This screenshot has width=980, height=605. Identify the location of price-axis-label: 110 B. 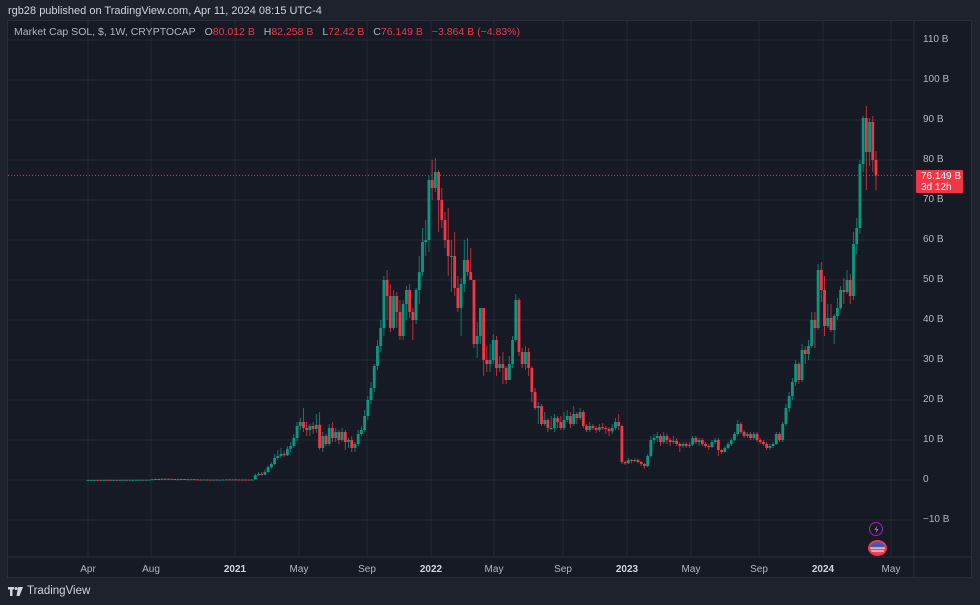
(936, 39).